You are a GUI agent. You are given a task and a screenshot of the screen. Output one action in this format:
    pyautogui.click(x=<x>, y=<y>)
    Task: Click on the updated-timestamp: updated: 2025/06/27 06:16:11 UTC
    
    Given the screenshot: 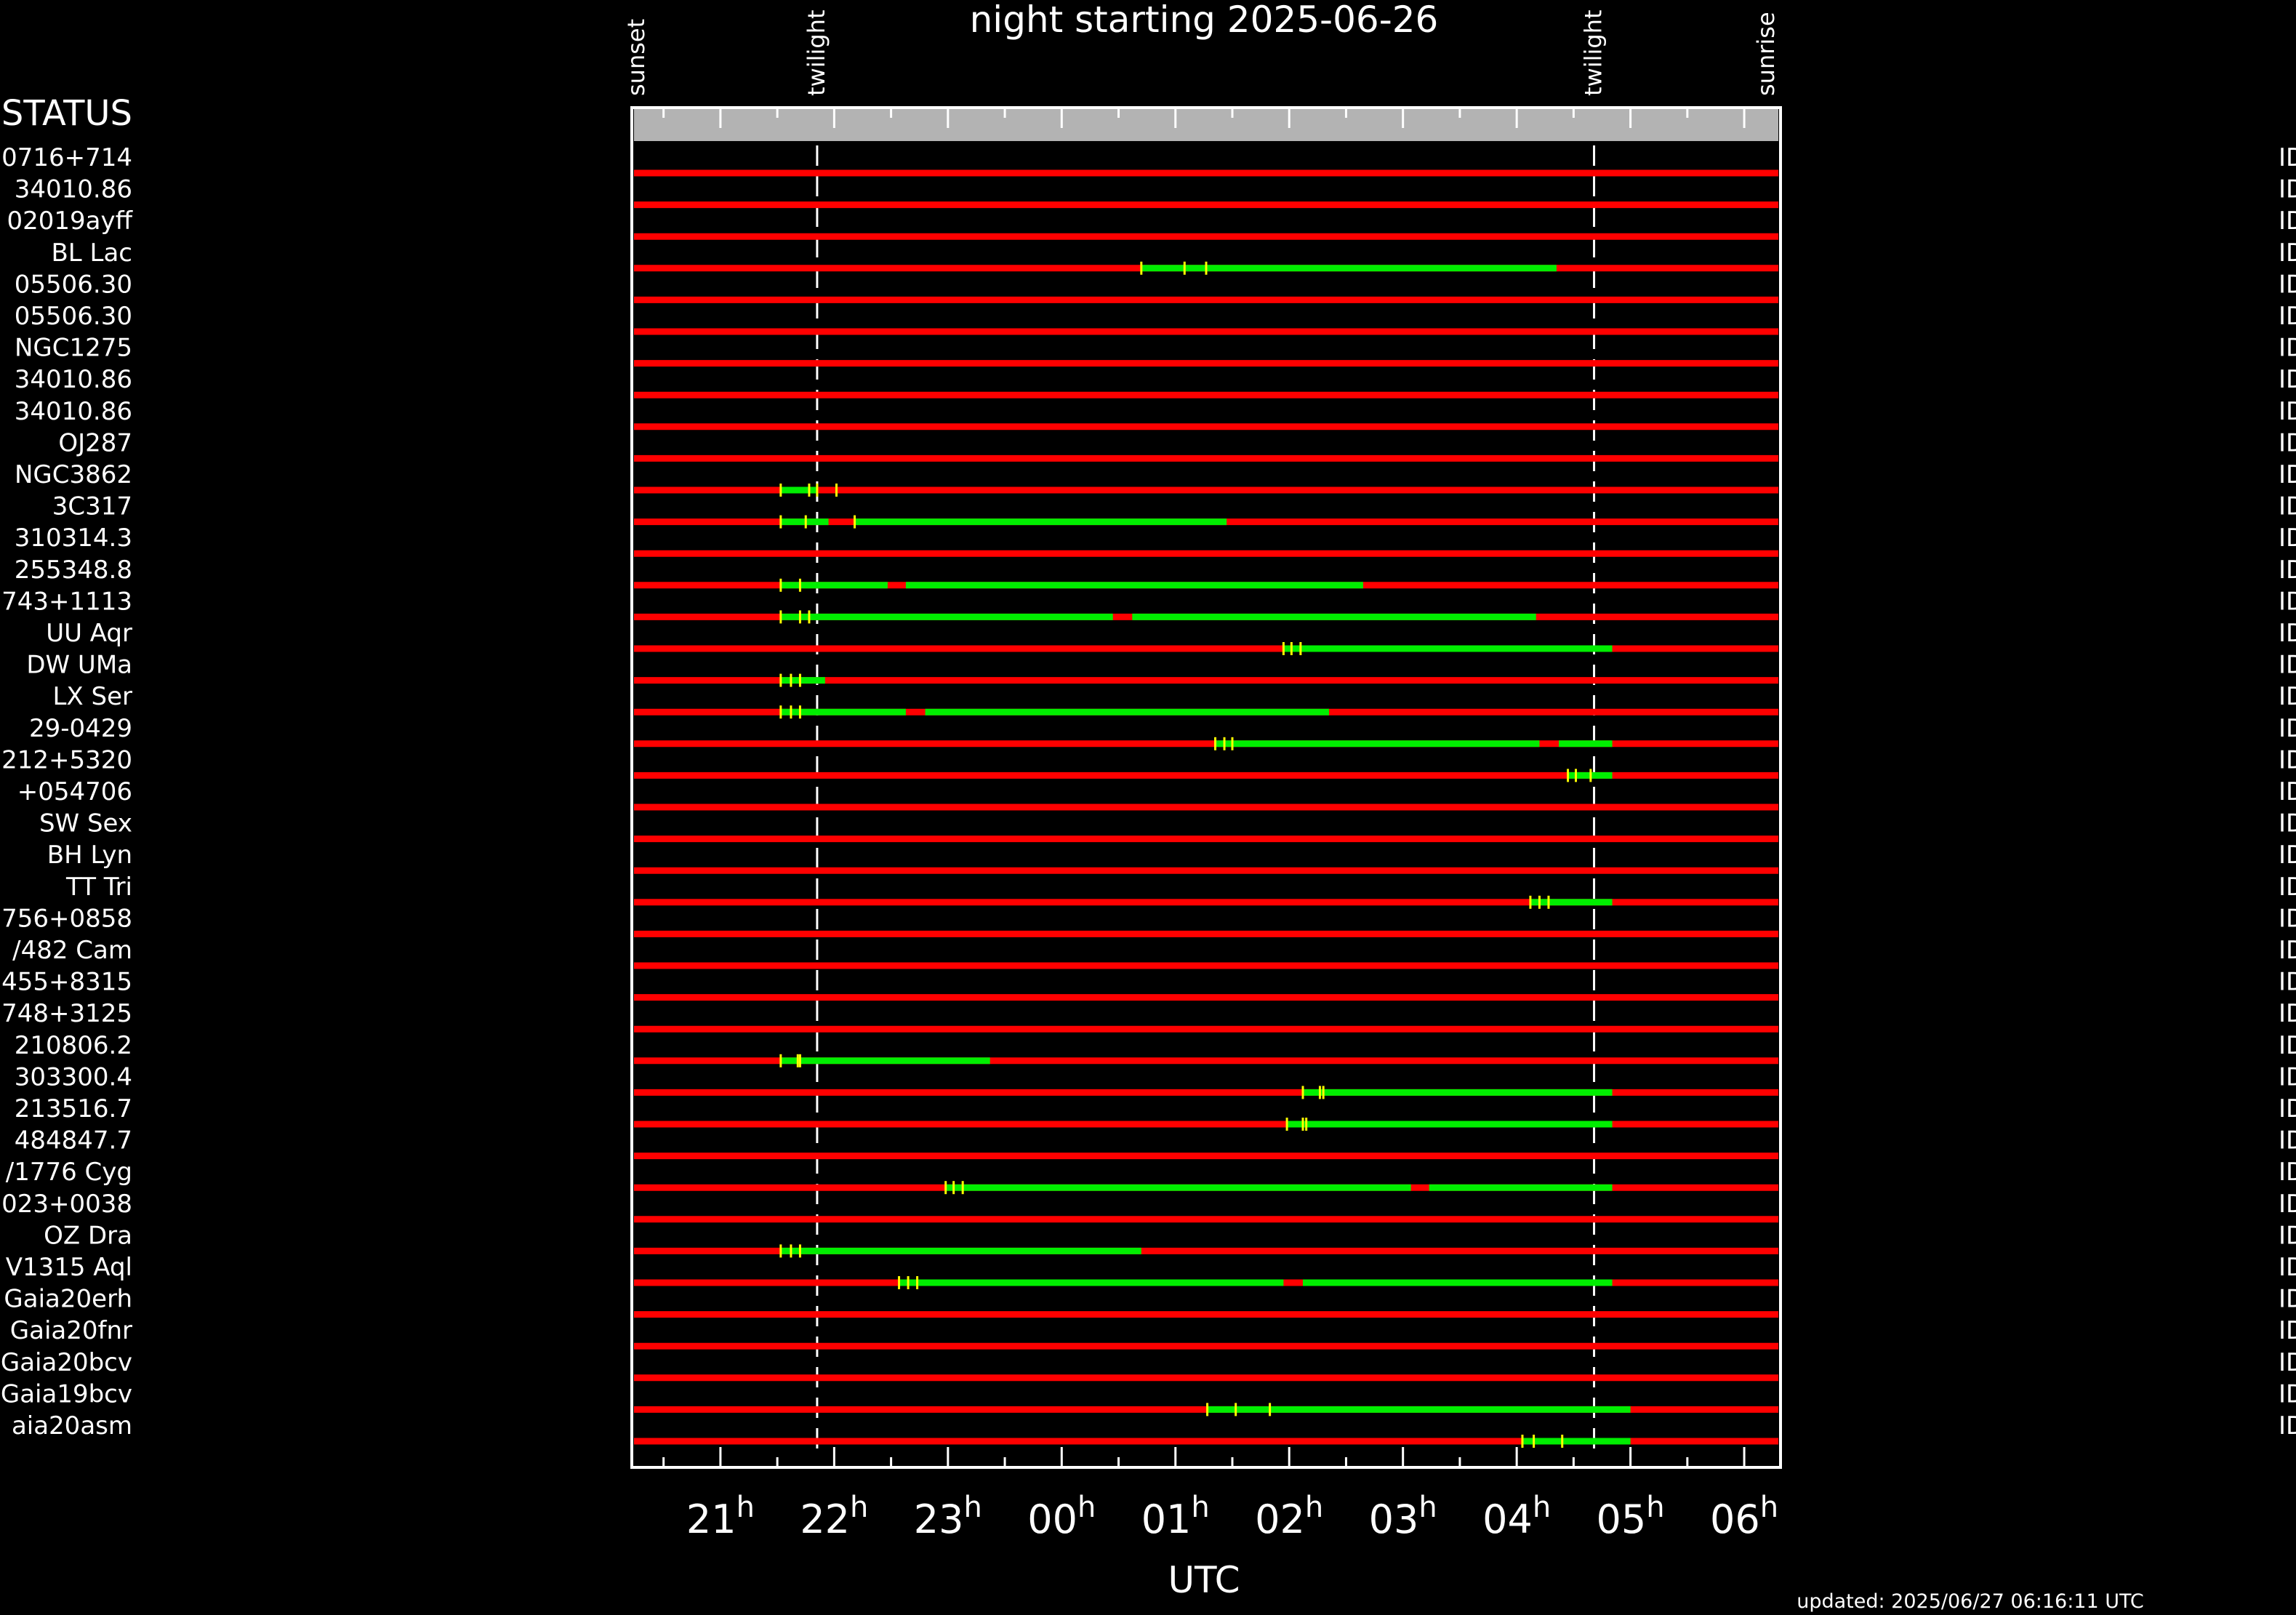 What is the action you would take?
    pyautogui.click(x=1971, y=1601)
    